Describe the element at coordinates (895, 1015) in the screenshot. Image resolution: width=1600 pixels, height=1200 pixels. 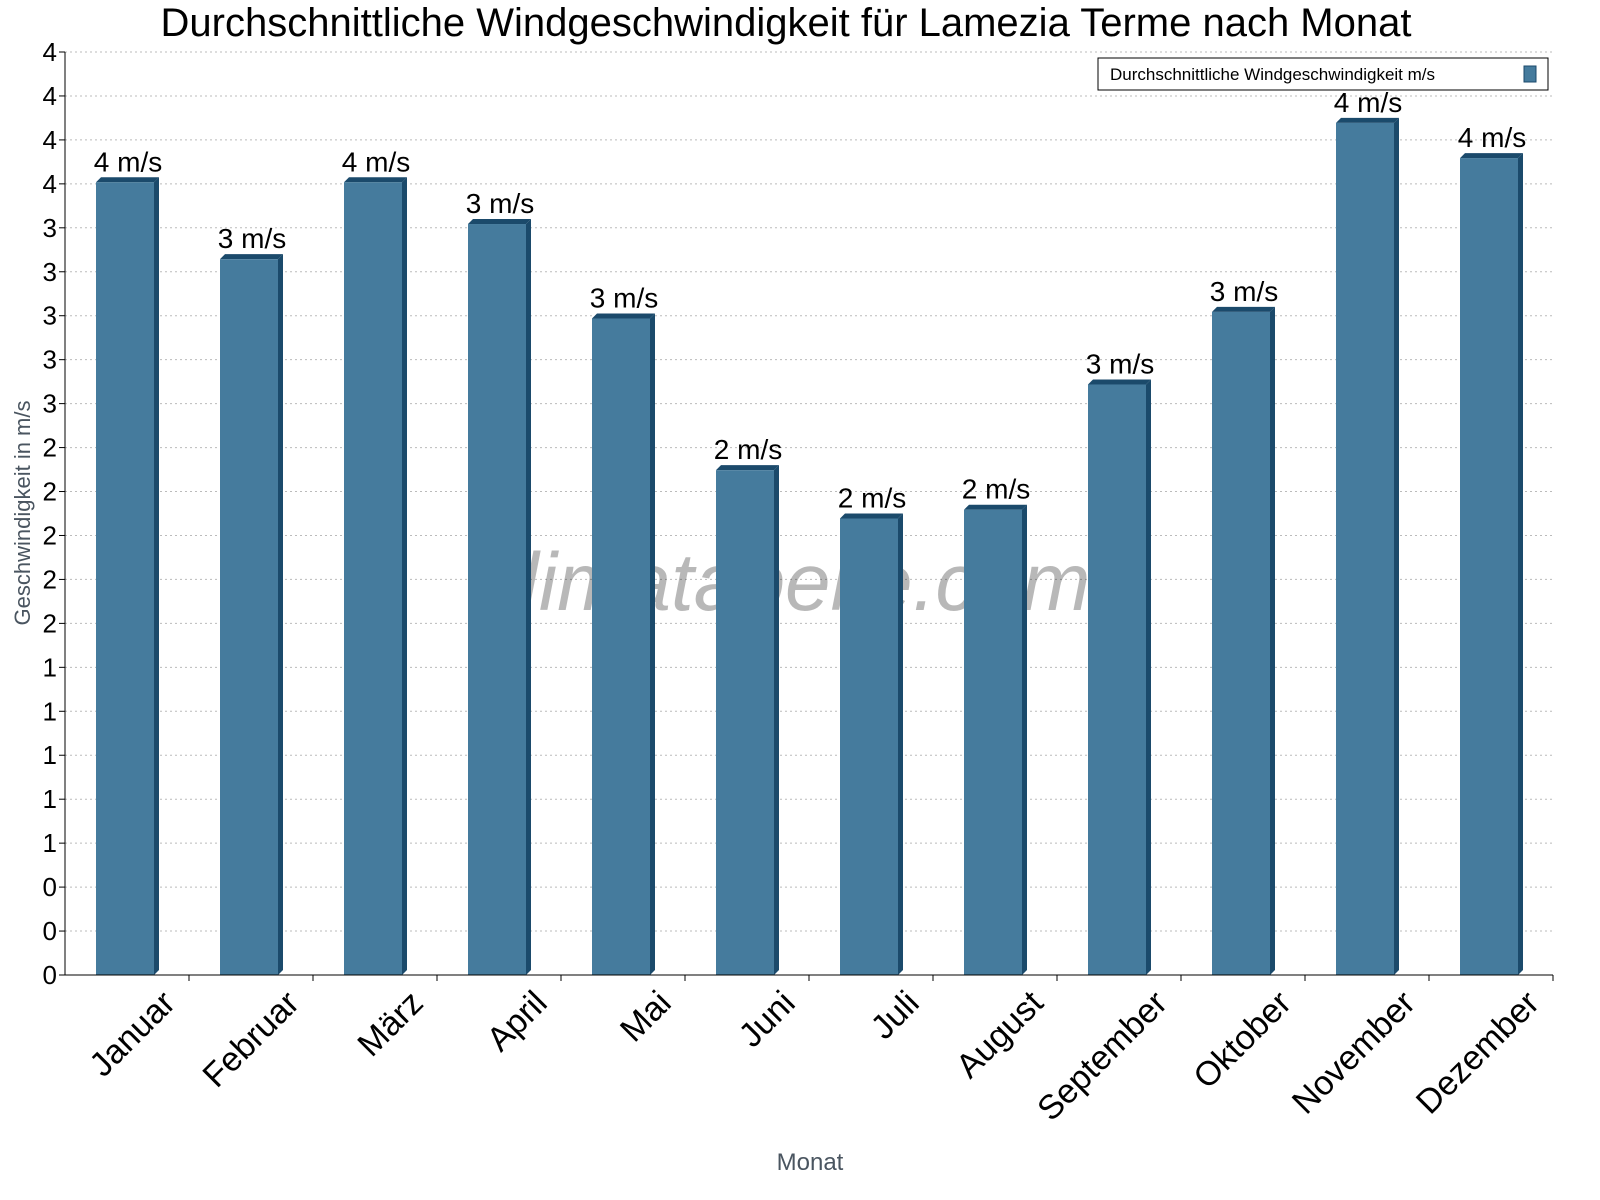
I see `x-tick-label: Juli` at that location.